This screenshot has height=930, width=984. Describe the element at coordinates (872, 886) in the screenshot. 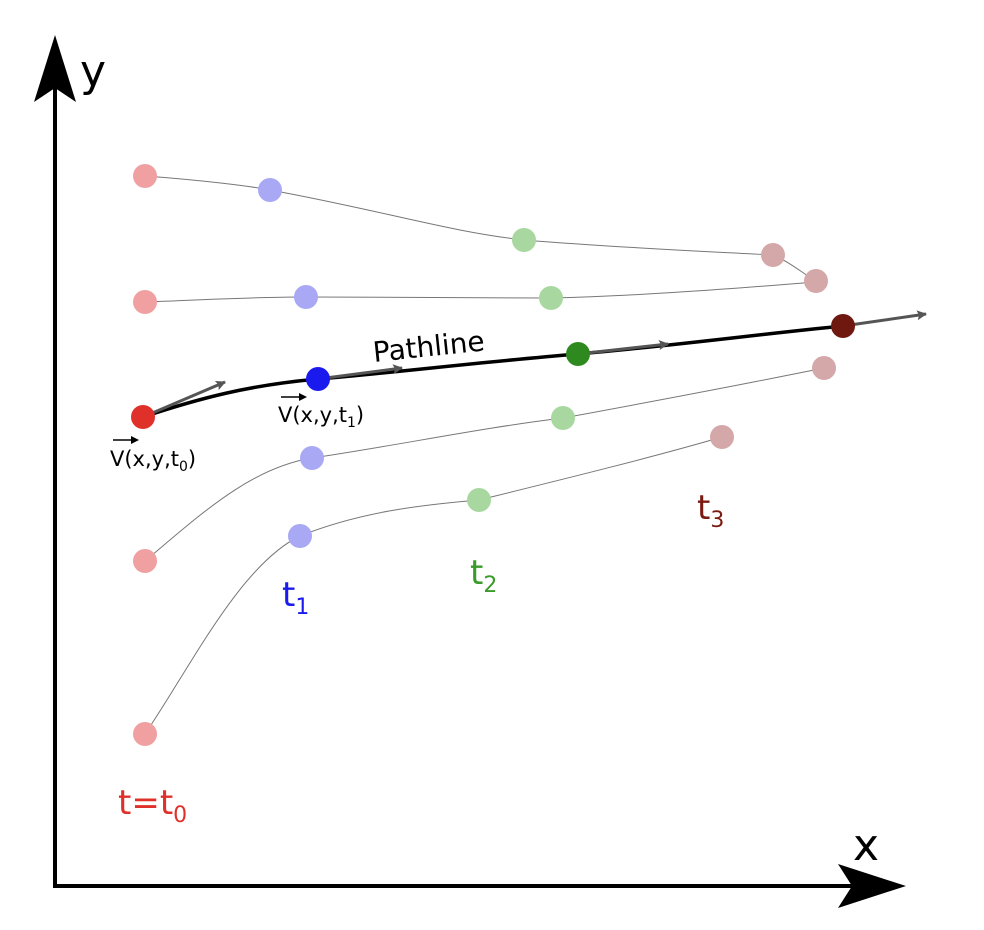

I see `x-axis-arrowhead` at that location.